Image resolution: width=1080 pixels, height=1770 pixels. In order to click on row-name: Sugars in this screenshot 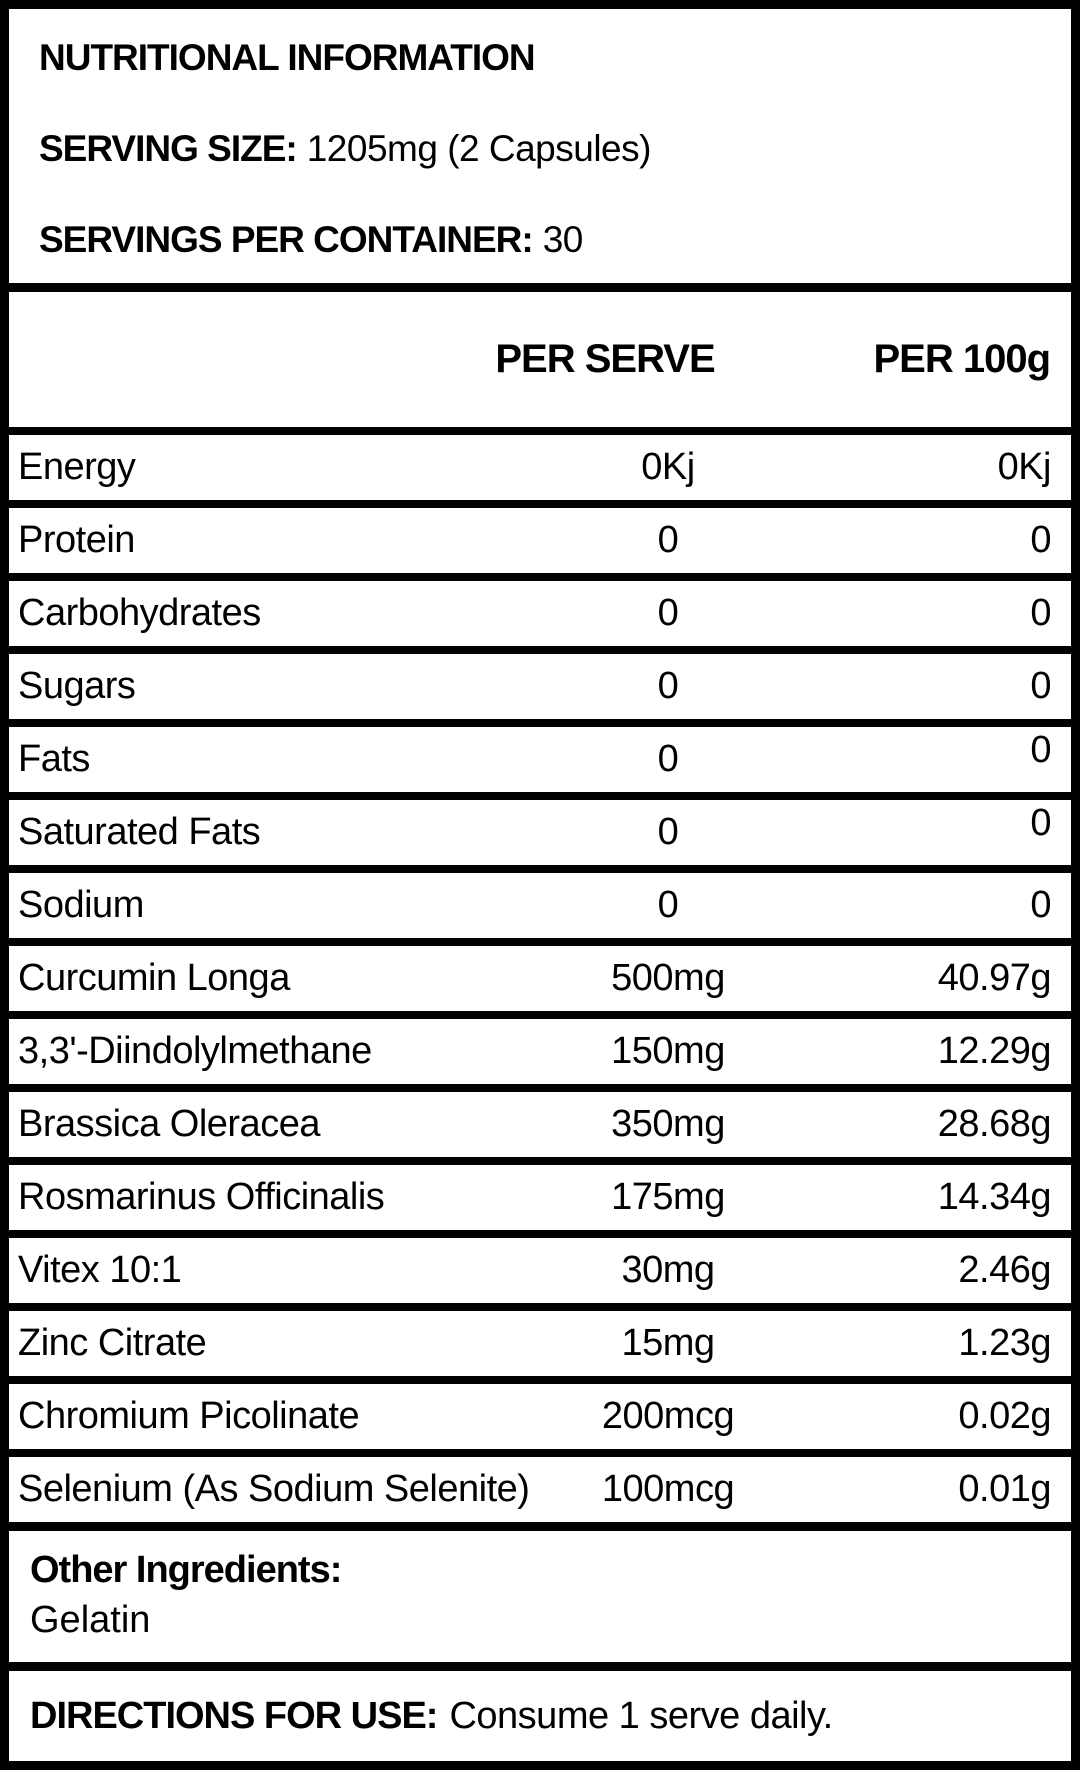, I will do `click(77, 686)`.